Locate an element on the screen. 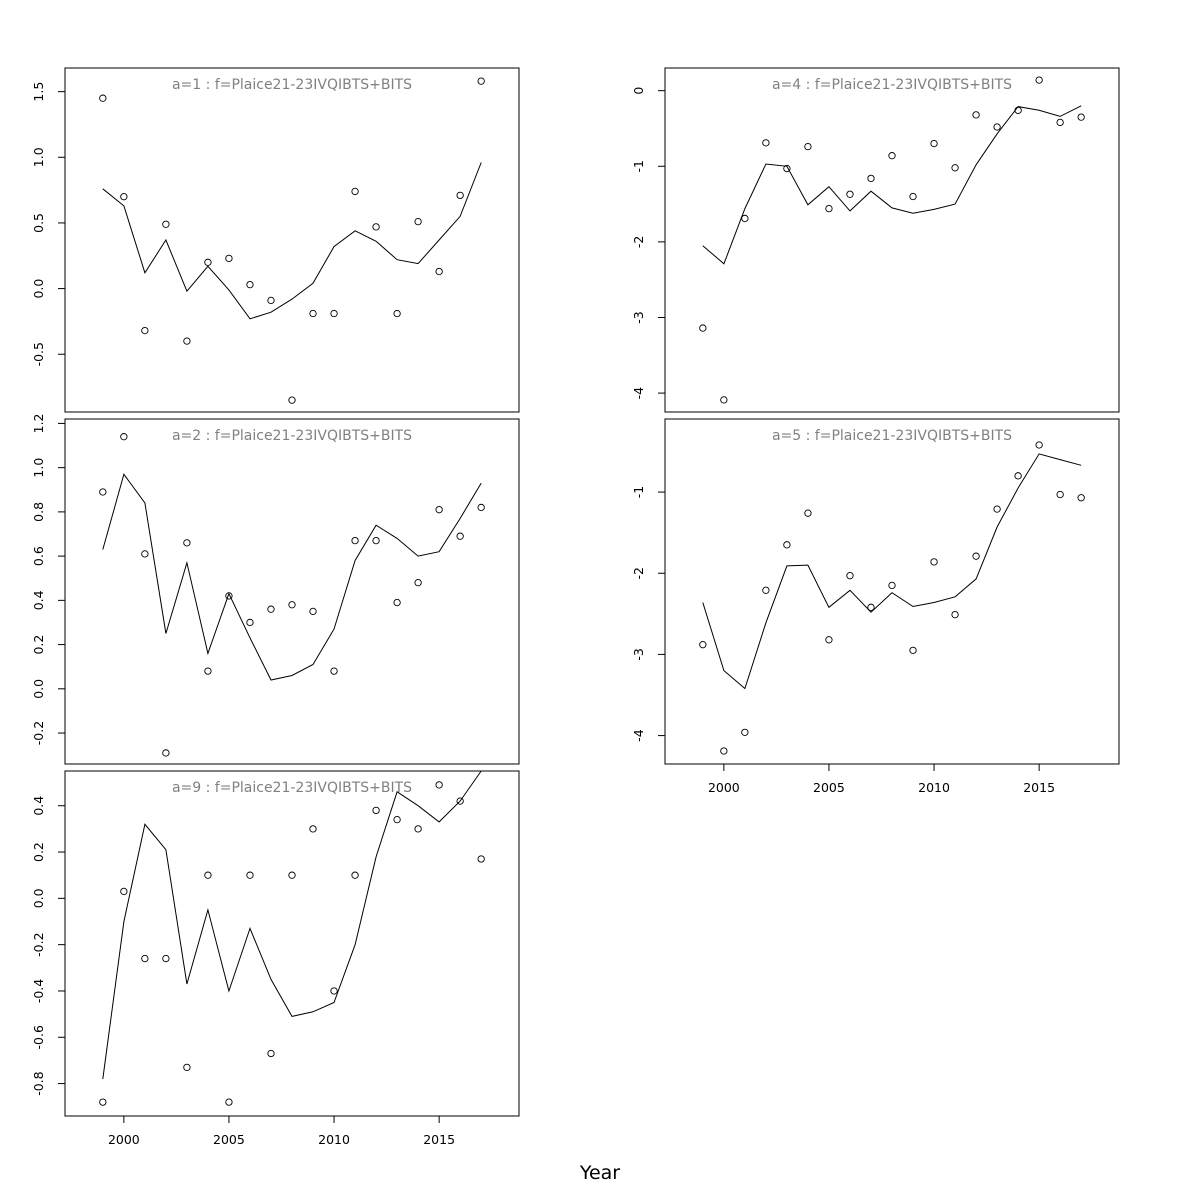  y-tick-label: 1.2 is located at coordinates (38, 423).